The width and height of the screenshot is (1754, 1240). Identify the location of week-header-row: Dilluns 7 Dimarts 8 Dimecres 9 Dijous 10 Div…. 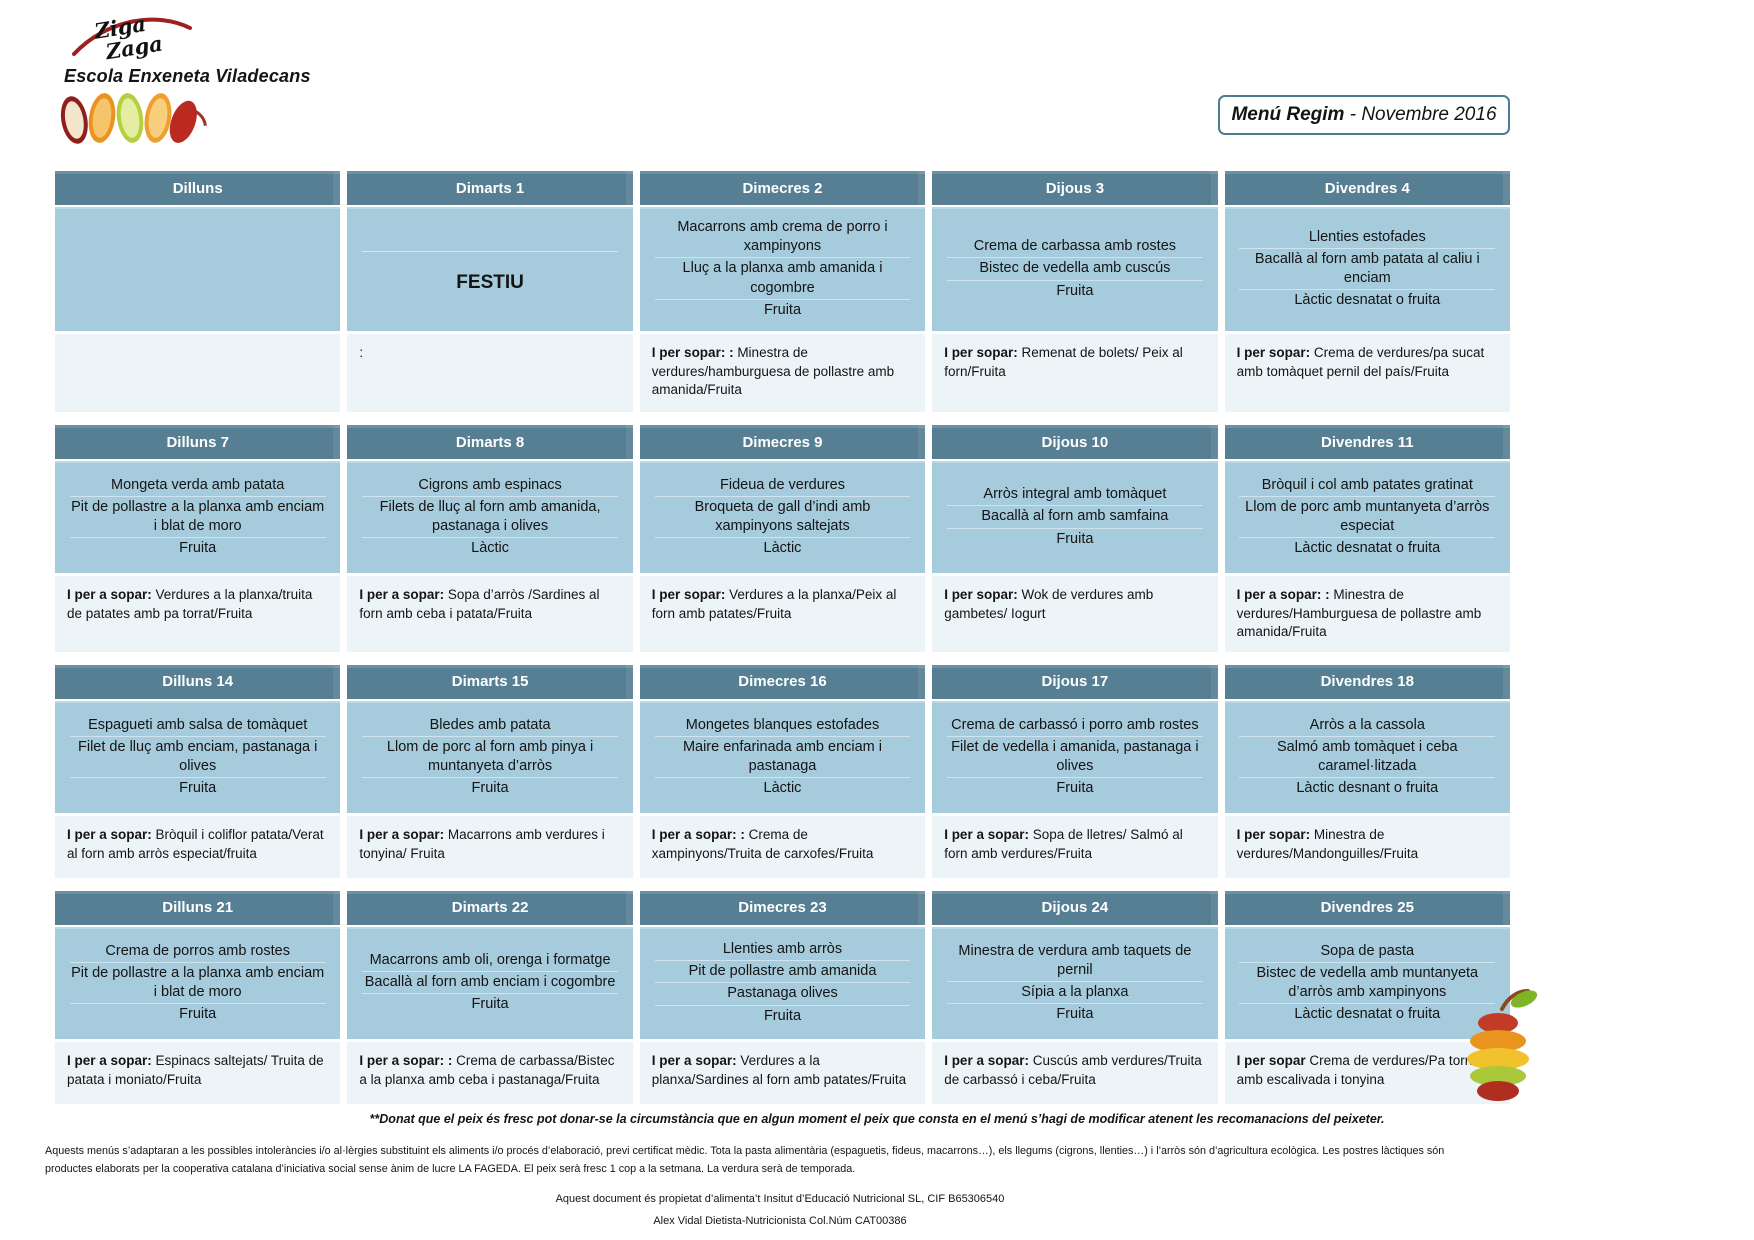
(782, 442).